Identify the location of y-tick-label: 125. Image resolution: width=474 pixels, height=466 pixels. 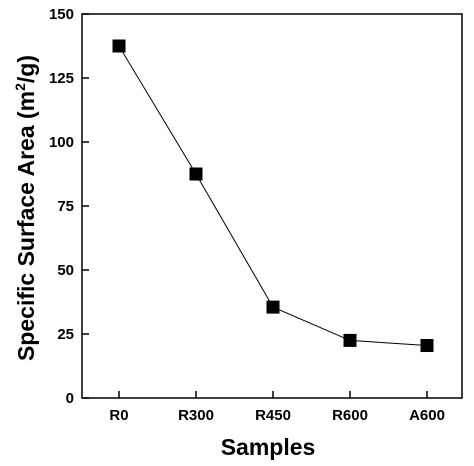
(61, 78).